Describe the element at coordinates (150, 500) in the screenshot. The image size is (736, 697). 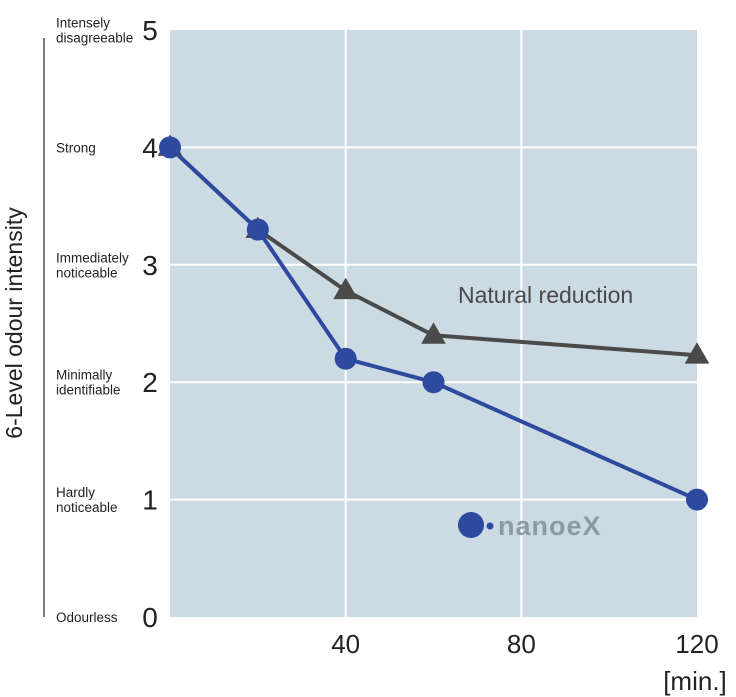
I see `y-tick-label: 1` at that location.